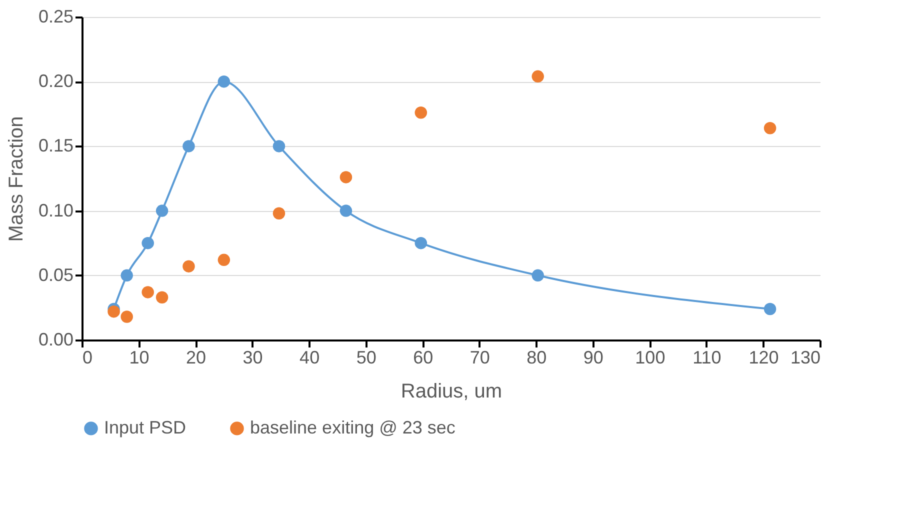 The height and width of the screenshot is (514, 908). What do you see at coordinates (56, 274) in the screenshot?
I see `y-tick-label: 0.05` at bounding box center [56, 274].